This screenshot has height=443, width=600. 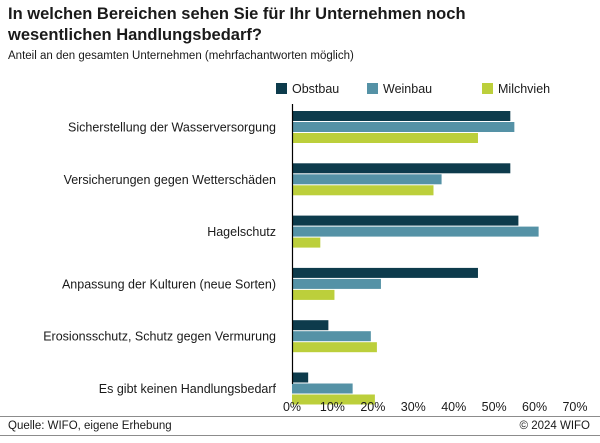 What do you see at coordinates (524, 89) in the screenshot?
I see `legend-label-milchvieh: Milchvieh` at bounding box center [524, 89].